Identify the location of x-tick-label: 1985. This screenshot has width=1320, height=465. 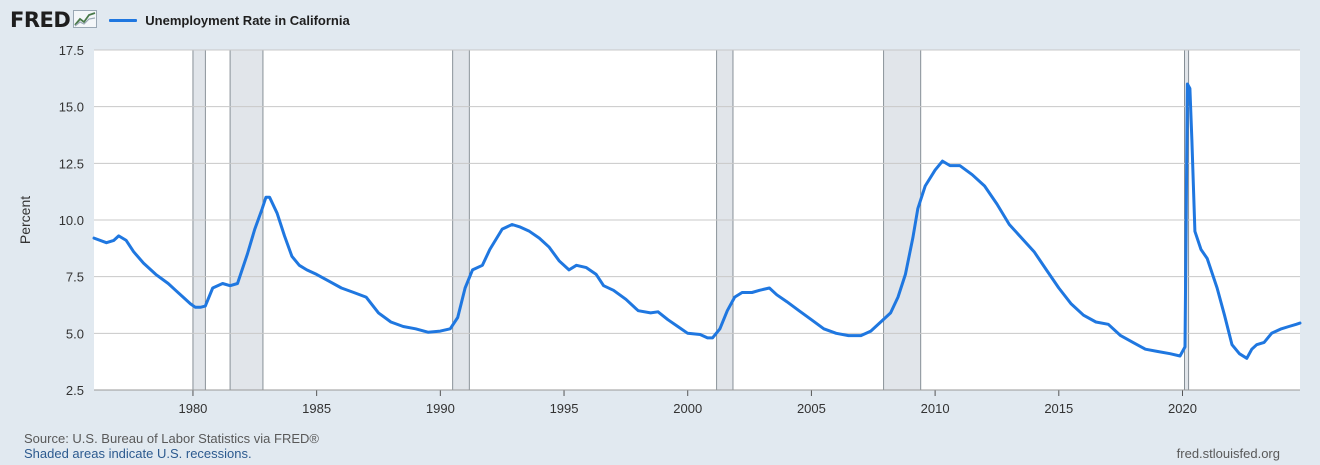
(316, 408).